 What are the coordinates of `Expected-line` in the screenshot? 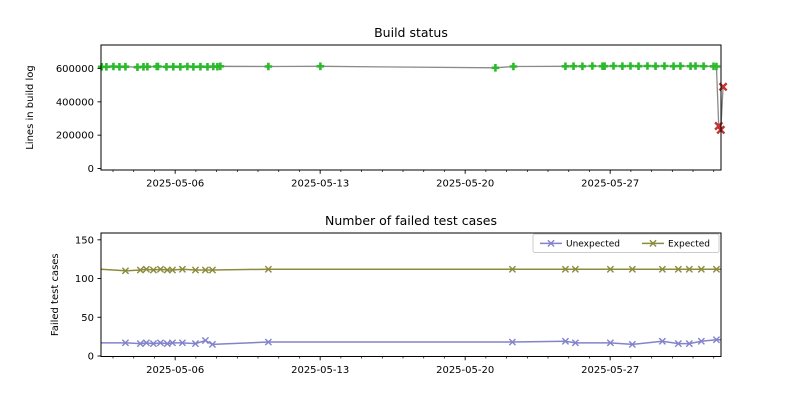 It's located at (410, 270).